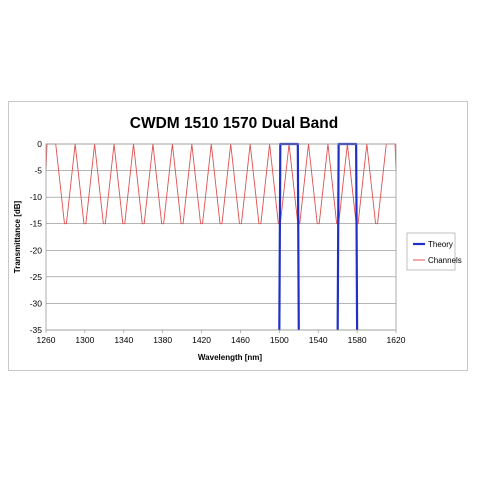  I want to click on y-axis-title: Transmittance [dB], so click(17, 236).